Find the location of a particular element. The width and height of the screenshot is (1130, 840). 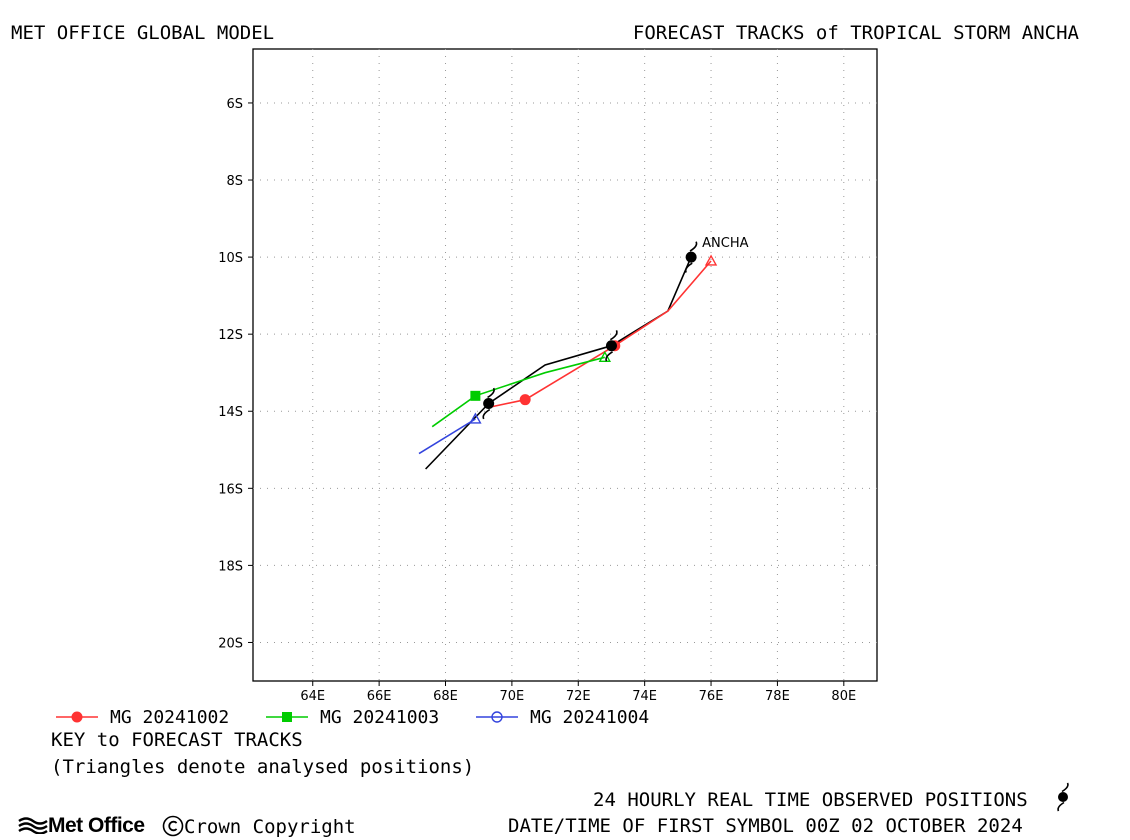

x-tick-label: 80E is located at coordinates (843, 696).